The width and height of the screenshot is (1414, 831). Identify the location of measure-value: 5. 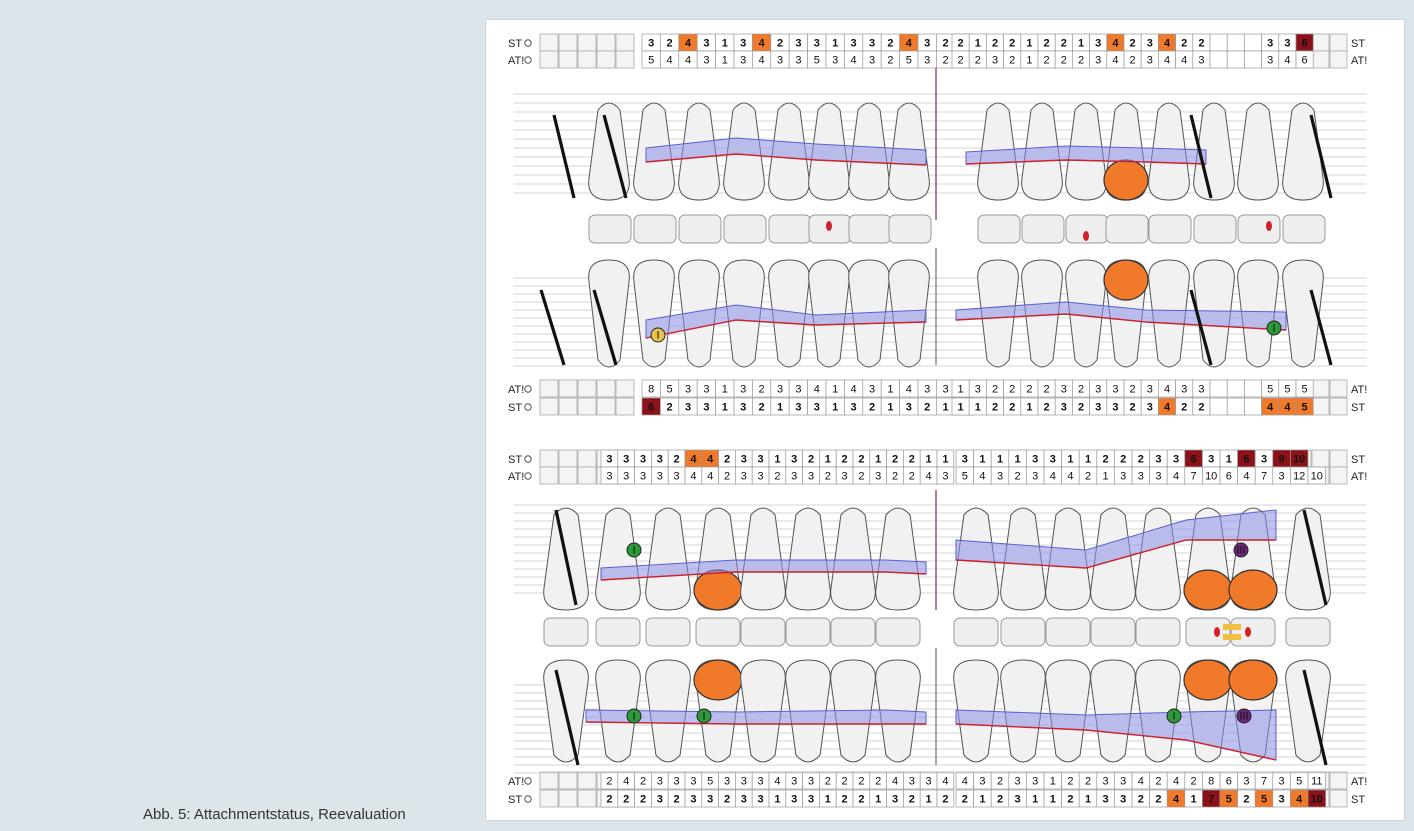
(670, 390).